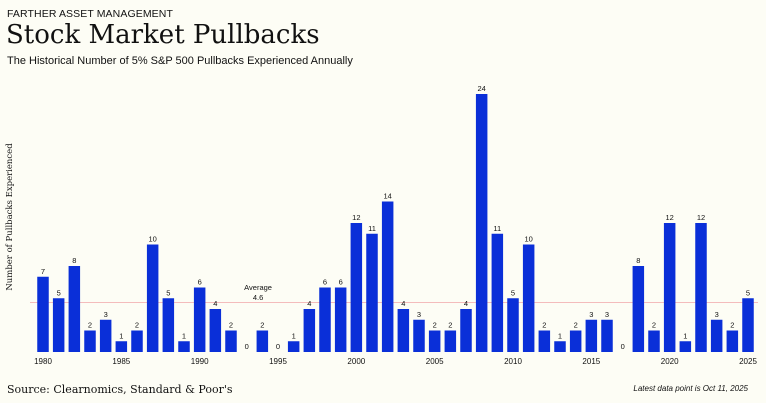  Describe the element at coordinates (481, 88) in the screenshot. I see `data-label: 24` at that location.